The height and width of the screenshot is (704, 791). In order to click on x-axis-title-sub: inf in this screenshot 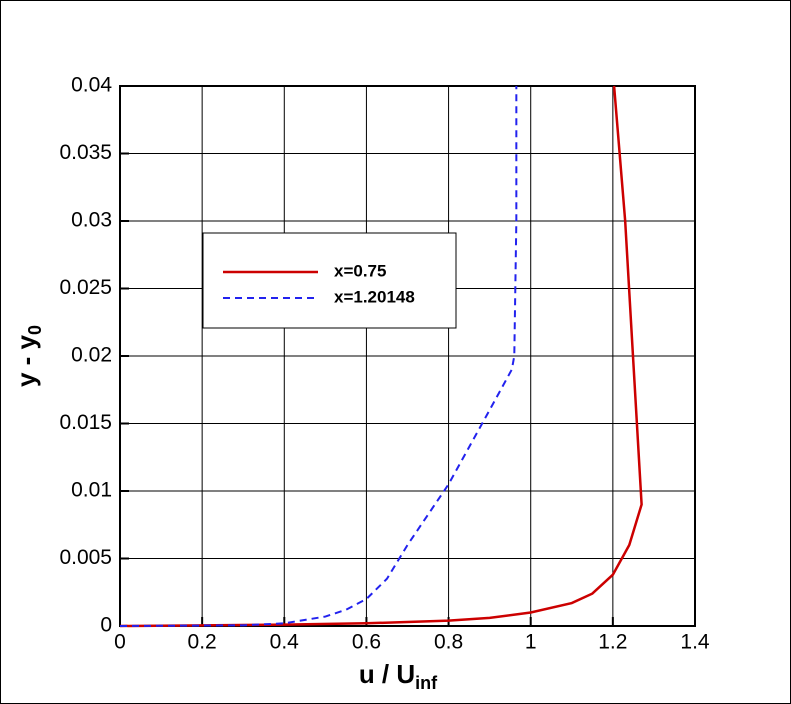, I will do `click(426, 683)`.